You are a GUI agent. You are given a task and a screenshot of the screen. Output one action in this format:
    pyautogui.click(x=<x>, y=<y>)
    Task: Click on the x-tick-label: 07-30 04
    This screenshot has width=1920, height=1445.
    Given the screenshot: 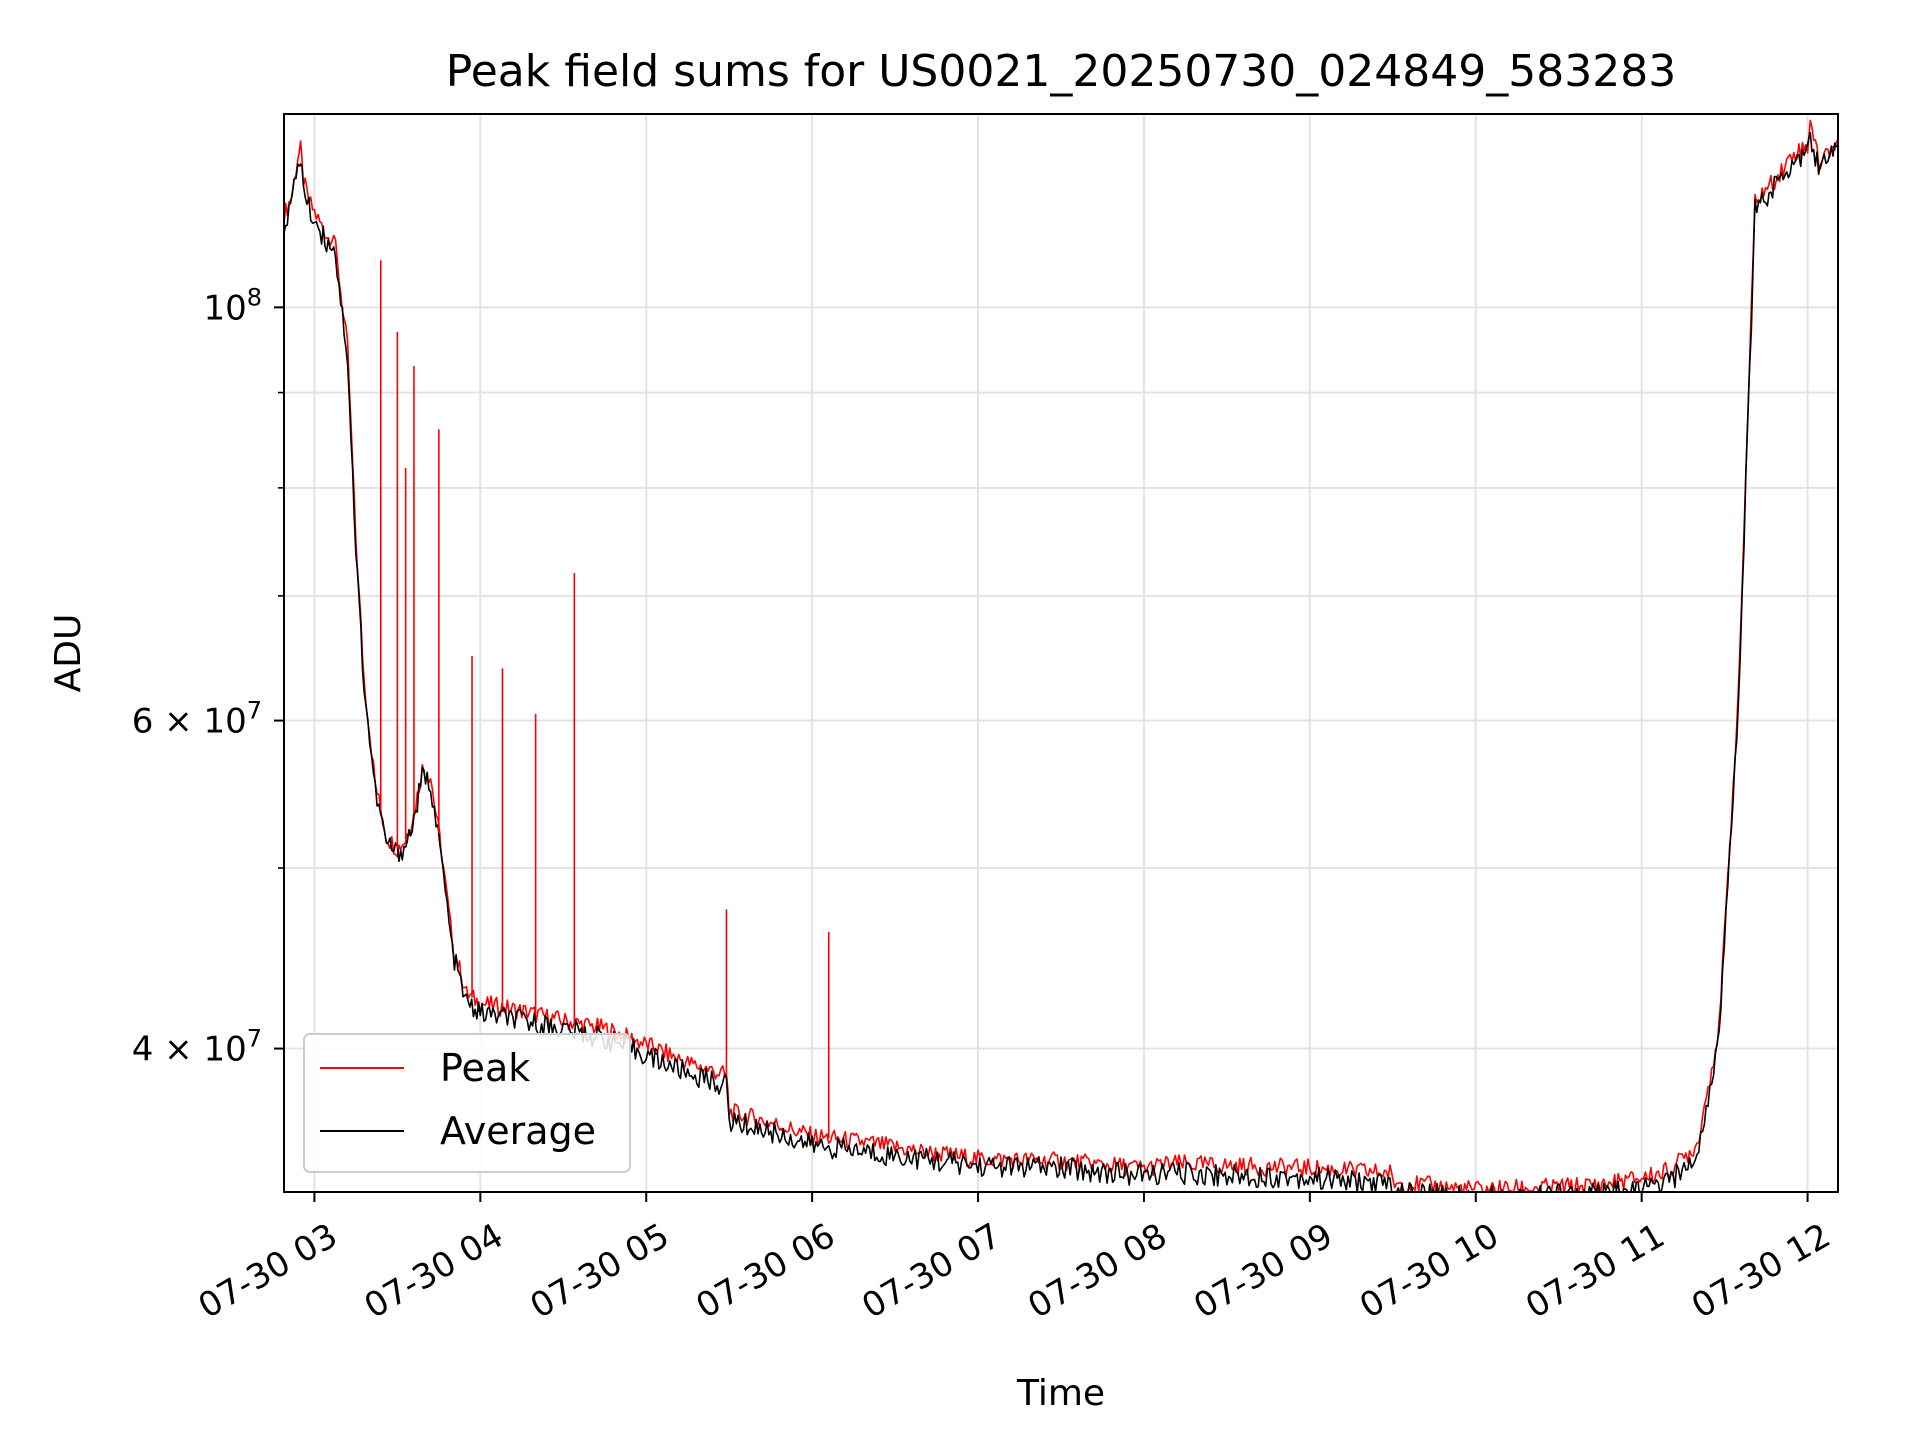 What is the action you would take?
    pyautogui.click(x=434, y=1271)
    